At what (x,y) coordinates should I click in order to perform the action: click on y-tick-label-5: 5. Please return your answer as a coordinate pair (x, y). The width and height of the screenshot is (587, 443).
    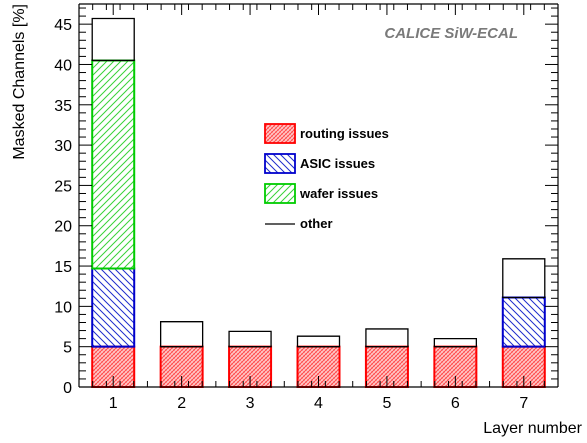
    Looking at the image, I should click on (67, 348).